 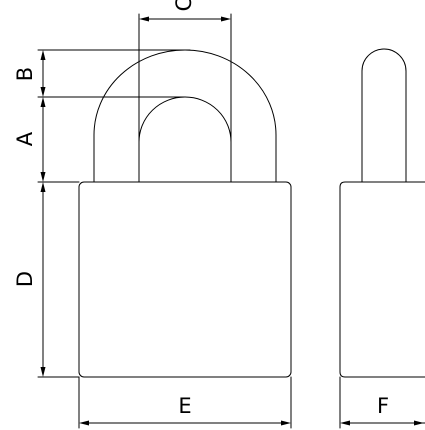 I want to click on side-shackle, so click(x=384, y=115).